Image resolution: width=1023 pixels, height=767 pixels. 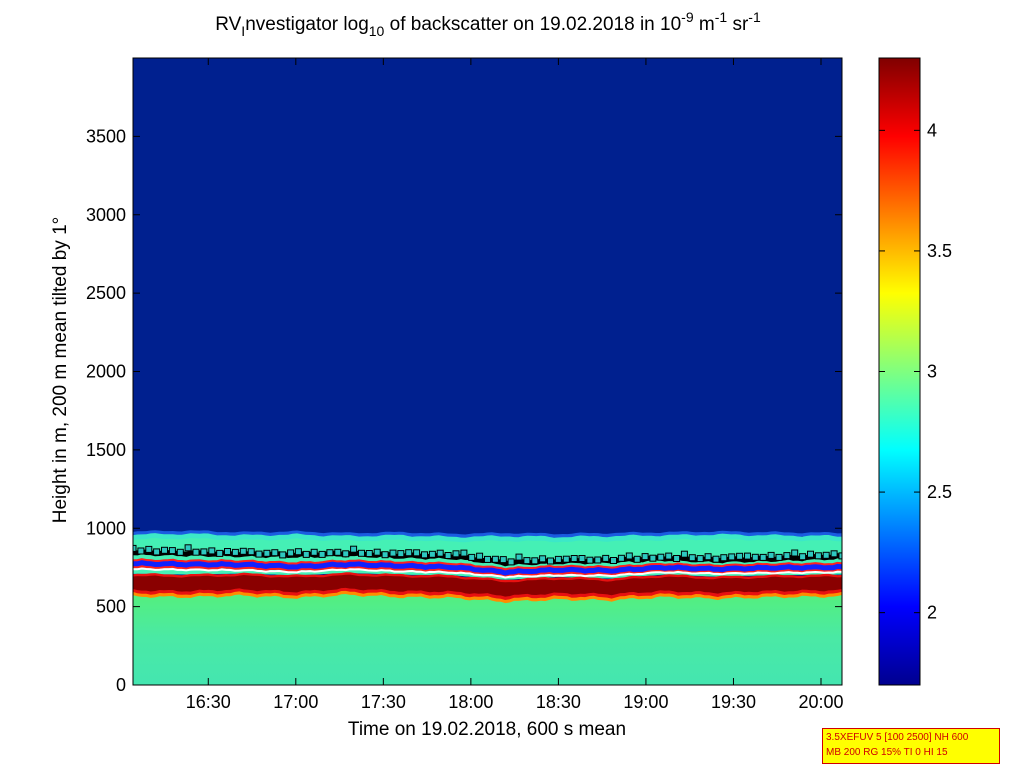 What do you see at coordinates (106, 372) in the screenshot?
I see `y-tick-label: 2000` at bounding box center [106, 372].